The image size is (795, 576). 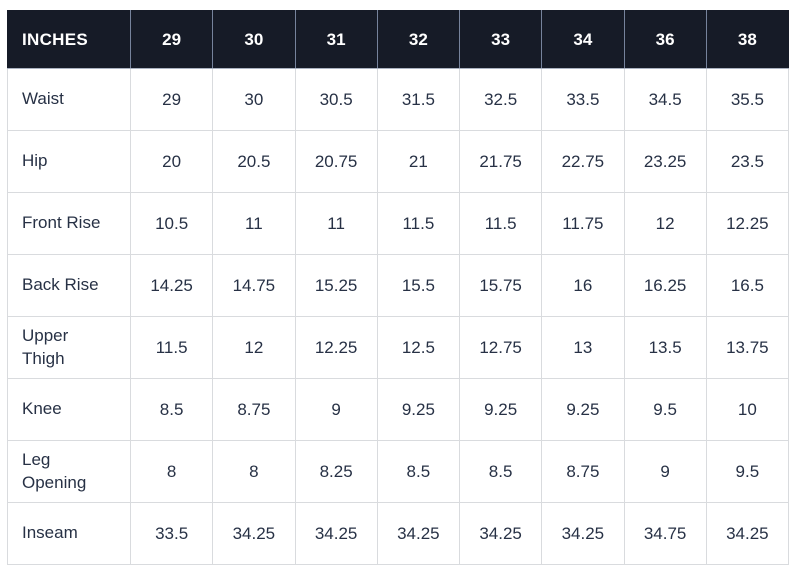 I want to click on measurement-cell: 12.75, so click(x=500, y=347).